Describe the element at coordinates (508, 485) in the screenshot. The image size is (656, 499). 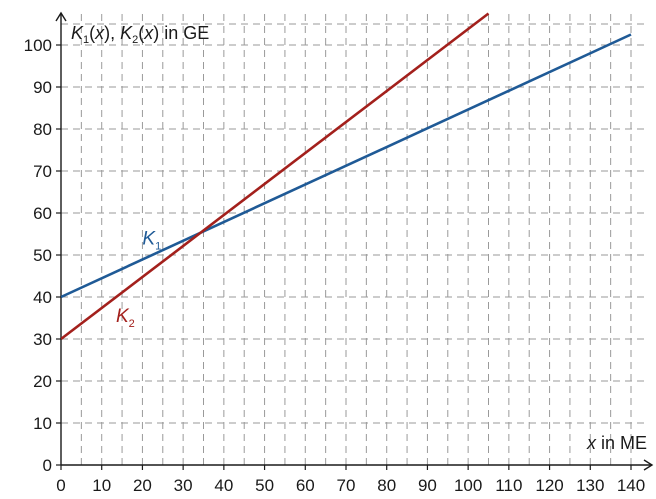
I see `x-tick-label: 110` at that location.